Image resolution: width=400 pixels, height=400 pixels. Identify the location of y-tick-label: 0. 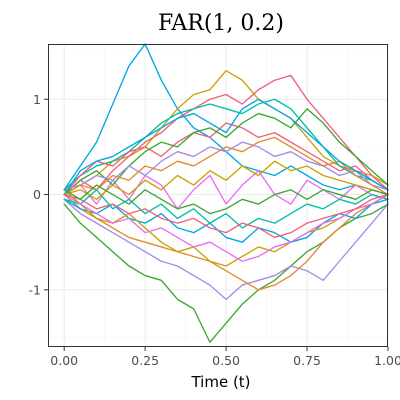
(37, 194).